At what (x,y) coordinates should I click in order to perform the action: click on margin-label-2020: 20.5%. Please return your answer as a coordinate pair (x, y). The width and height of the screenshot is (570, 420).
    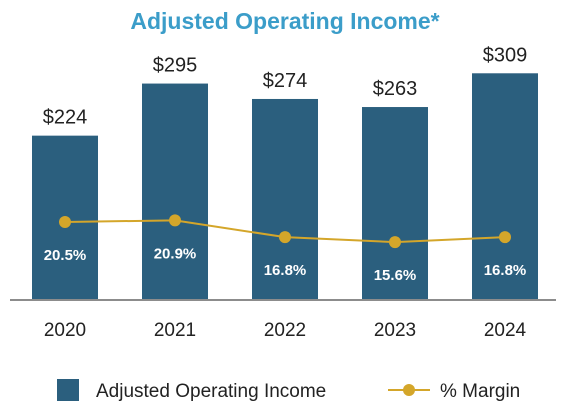
    Looking at the image, I should click on (65, 255).